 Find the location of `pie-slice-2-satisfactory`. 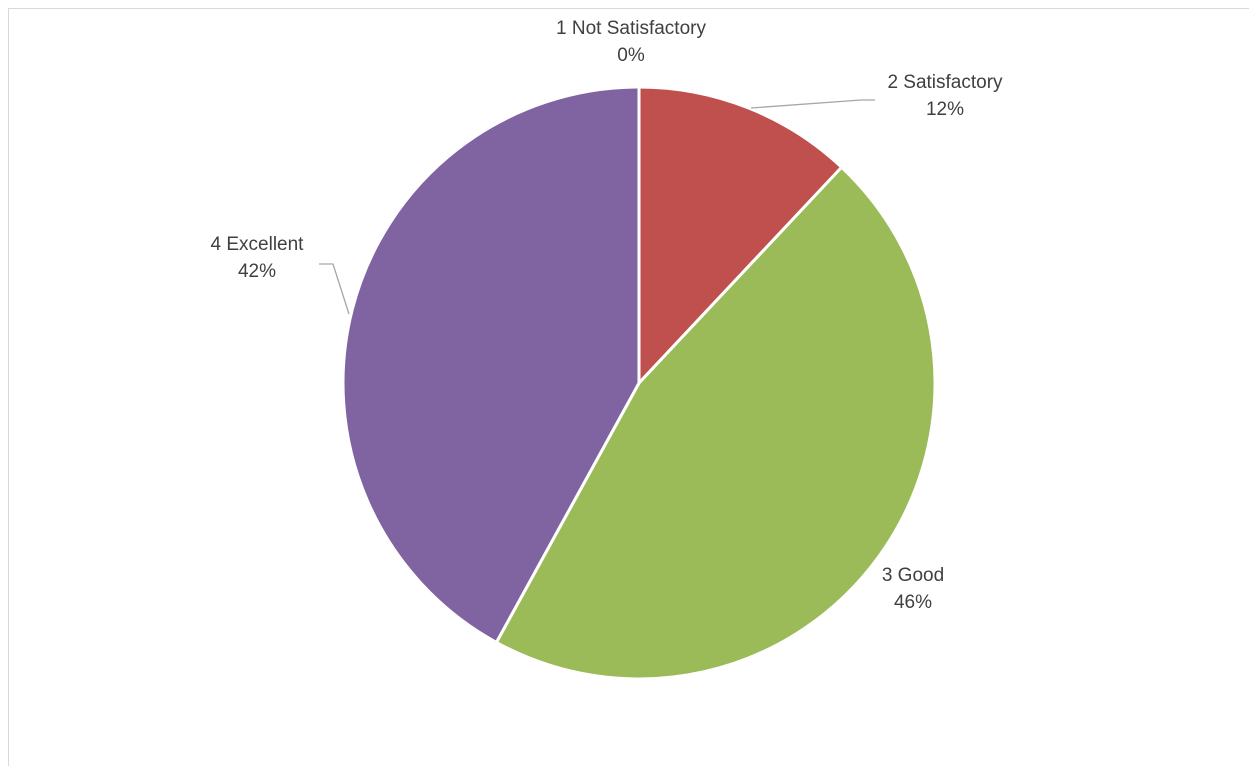

pie-slice-2-satisfactory is located at coordinates (740, 235).